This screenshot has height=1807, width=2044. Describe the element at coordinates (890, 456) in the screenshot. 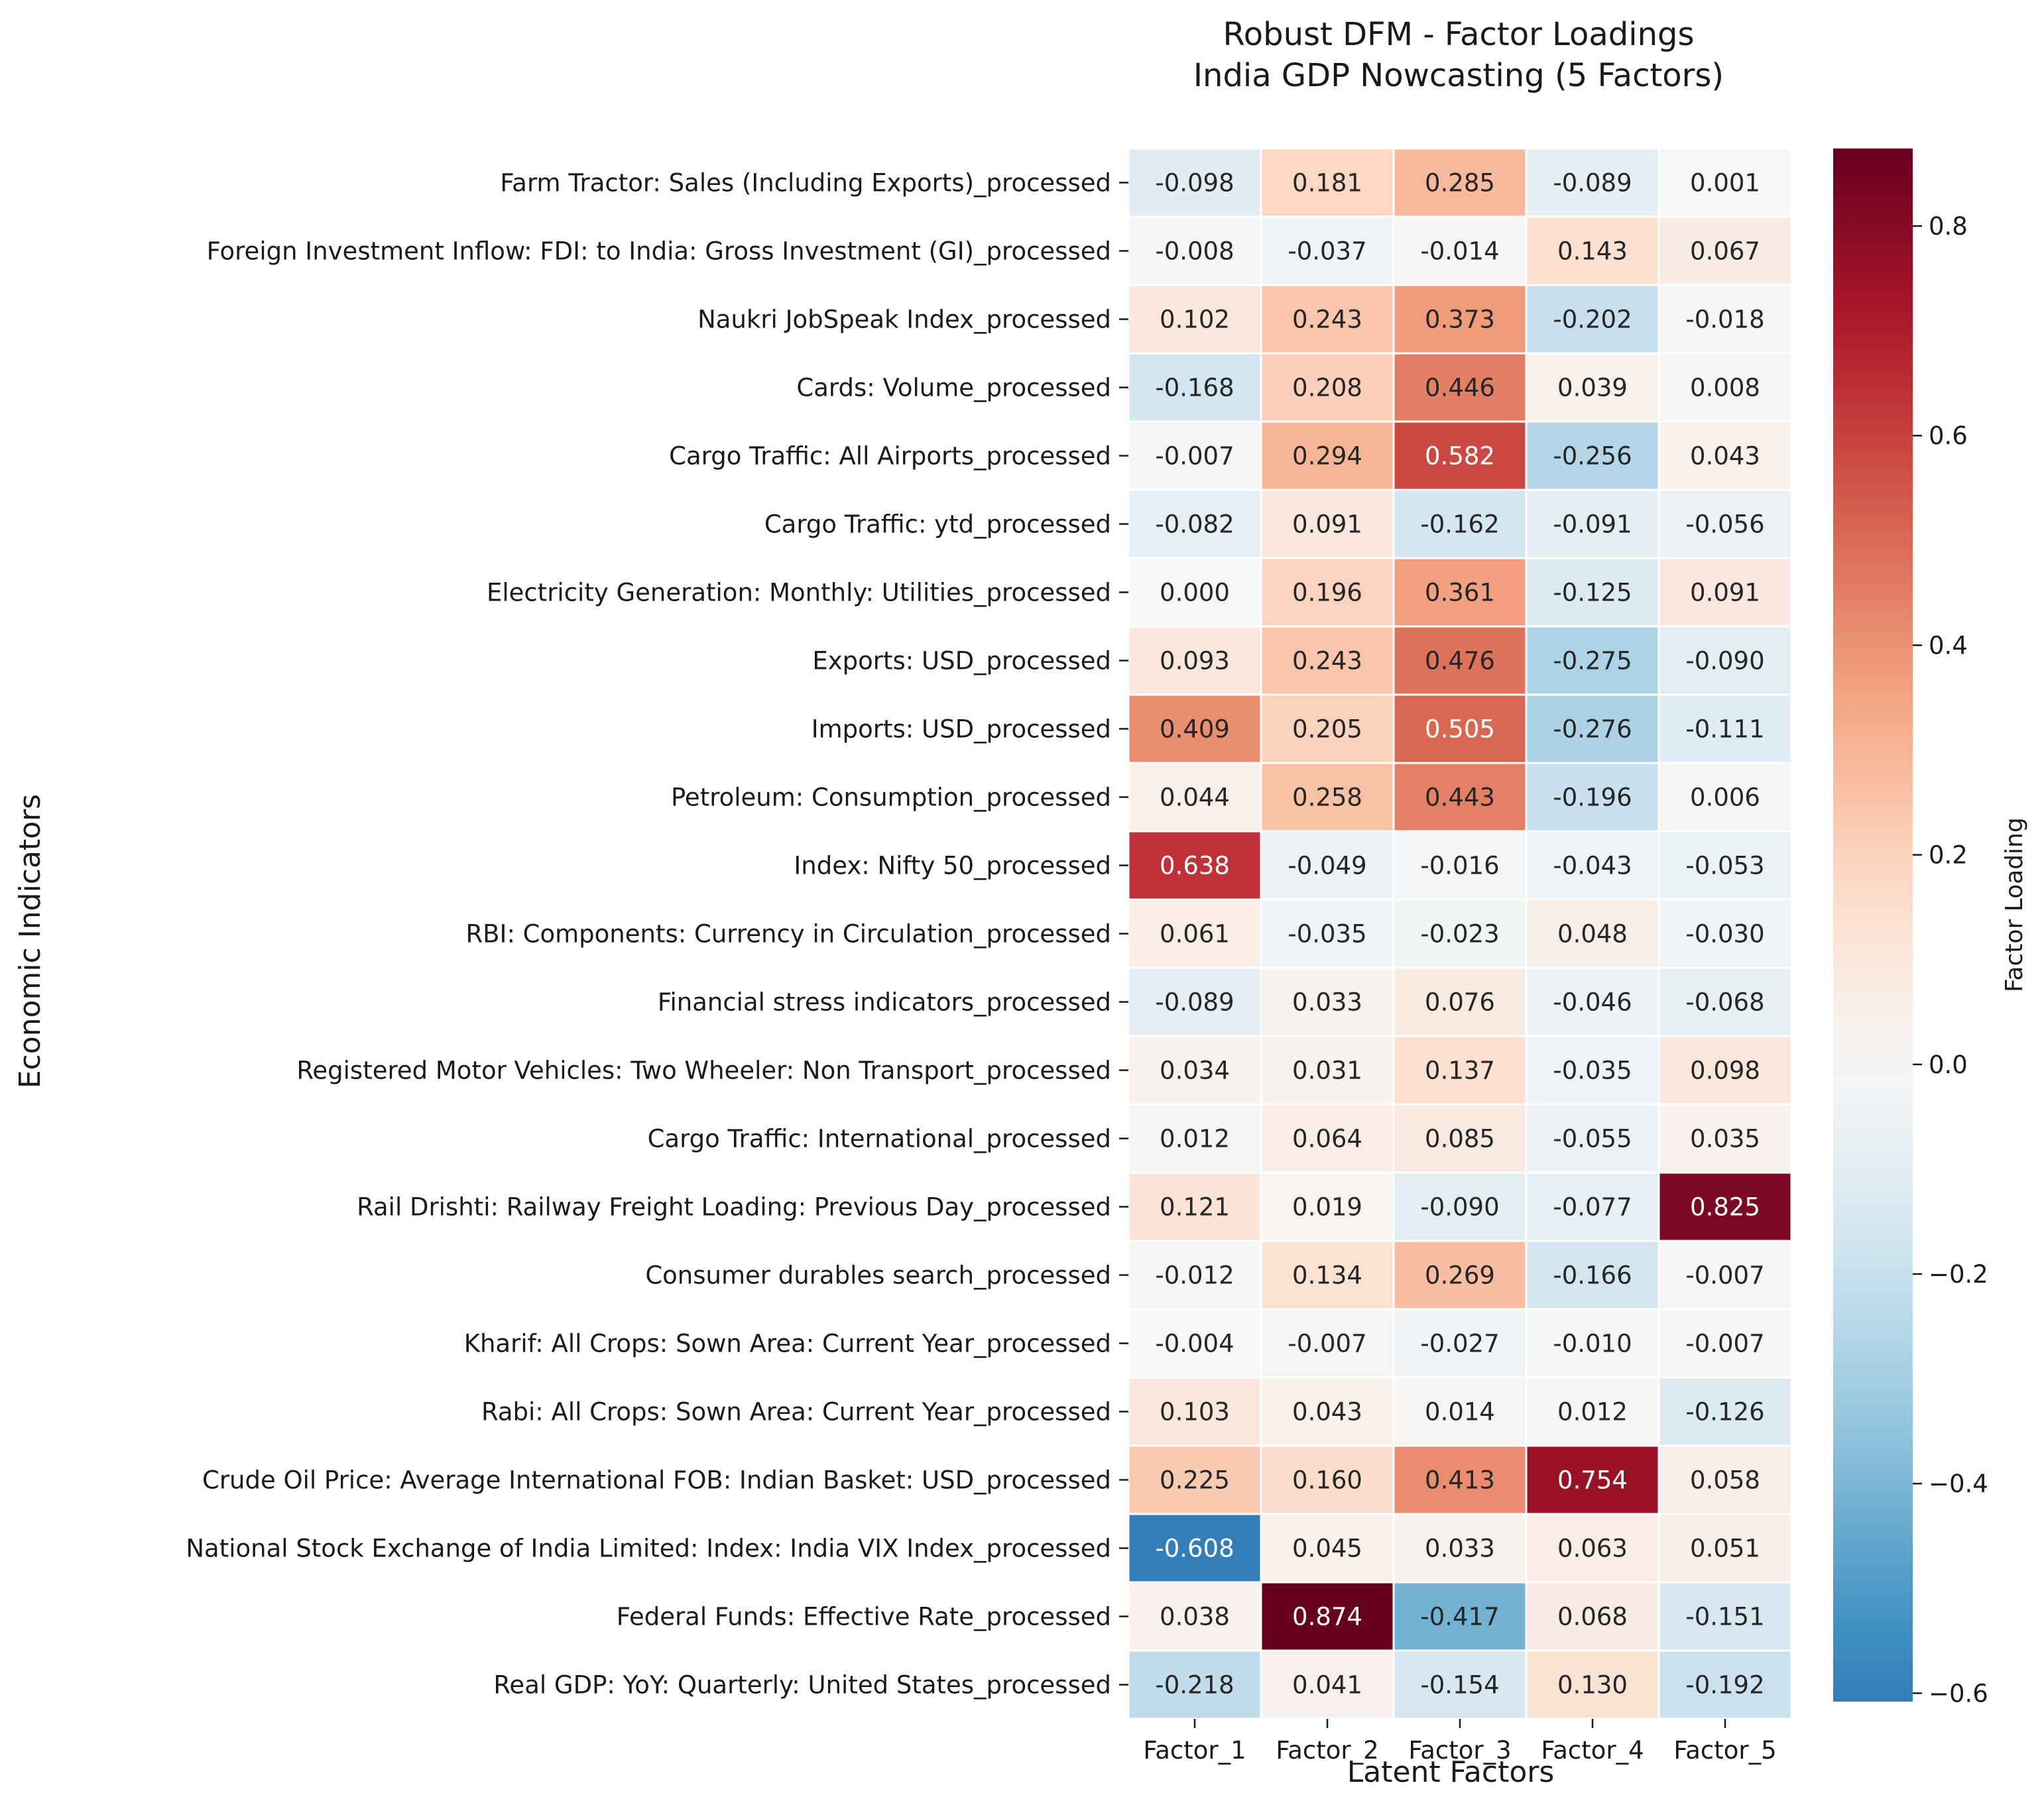

I see `y-tick-label: Cargo Traffic: All Airports_processed` at that location.